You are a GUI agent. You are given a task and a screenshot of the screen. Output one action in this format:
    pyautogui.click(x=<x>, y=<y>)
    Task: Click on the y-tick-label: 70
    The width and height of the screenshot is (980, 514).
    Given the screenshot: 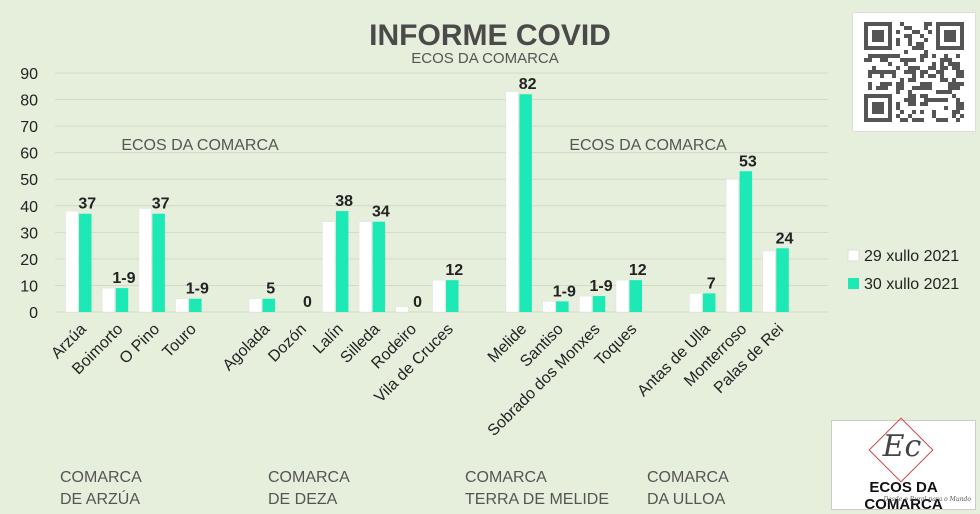 What is the action you would take?
    pyautogui.click(x=29, y=127)
    